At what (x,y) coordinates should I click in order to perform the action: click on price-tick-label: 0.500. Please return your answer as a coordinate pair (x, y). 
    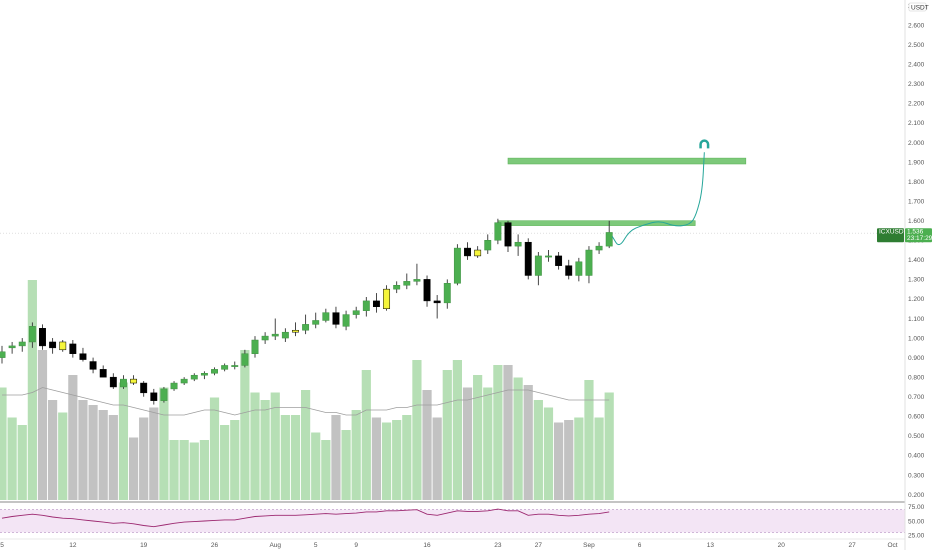
    Looking at the image, I should click on (916, 436).